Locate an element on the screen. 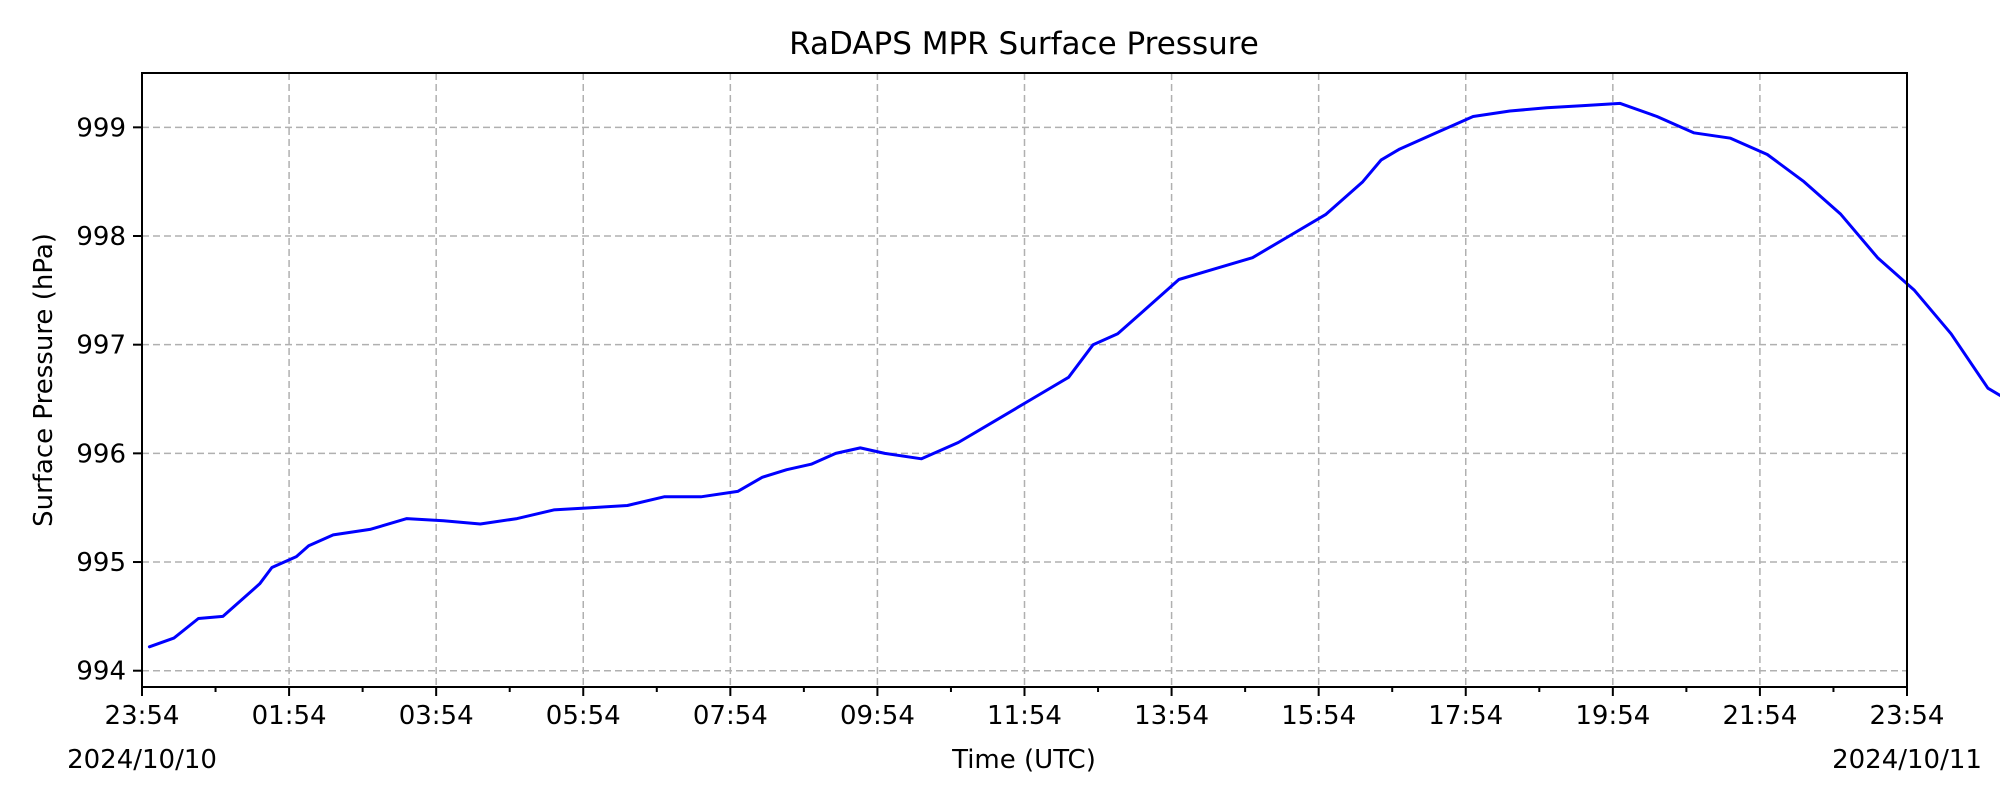 This screenshot has width=2000, height=800. x-tick-label: 13:54 is located at coordinates (1171, 716).